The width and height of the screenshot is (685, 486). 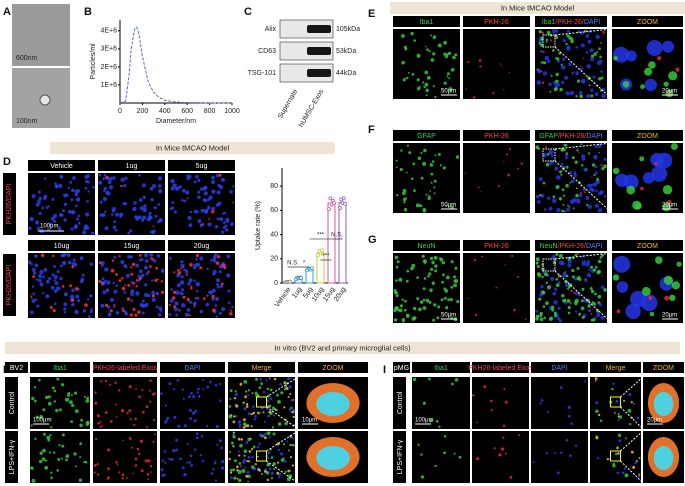 I want to click on x-axis-label: Diameter/nm, so click(x=176, y=121).